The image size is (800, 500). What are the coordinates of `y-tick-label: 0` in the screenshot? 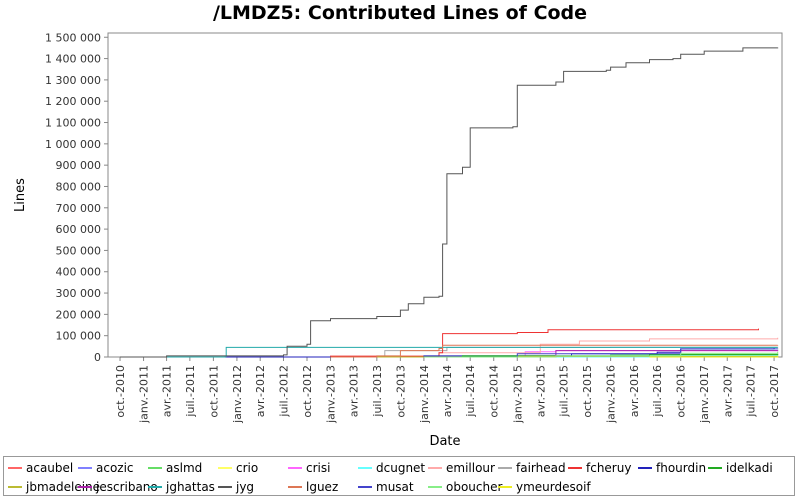 It's located at (97, 357).